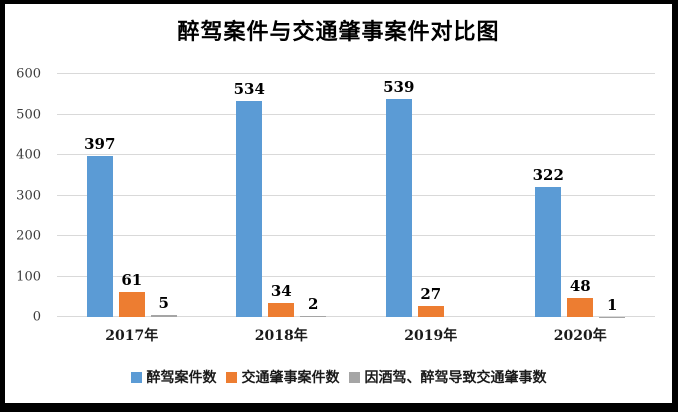  Describe the element at coordinates (580, 285) in the screenshot. I see `data-label: 48` at that location.